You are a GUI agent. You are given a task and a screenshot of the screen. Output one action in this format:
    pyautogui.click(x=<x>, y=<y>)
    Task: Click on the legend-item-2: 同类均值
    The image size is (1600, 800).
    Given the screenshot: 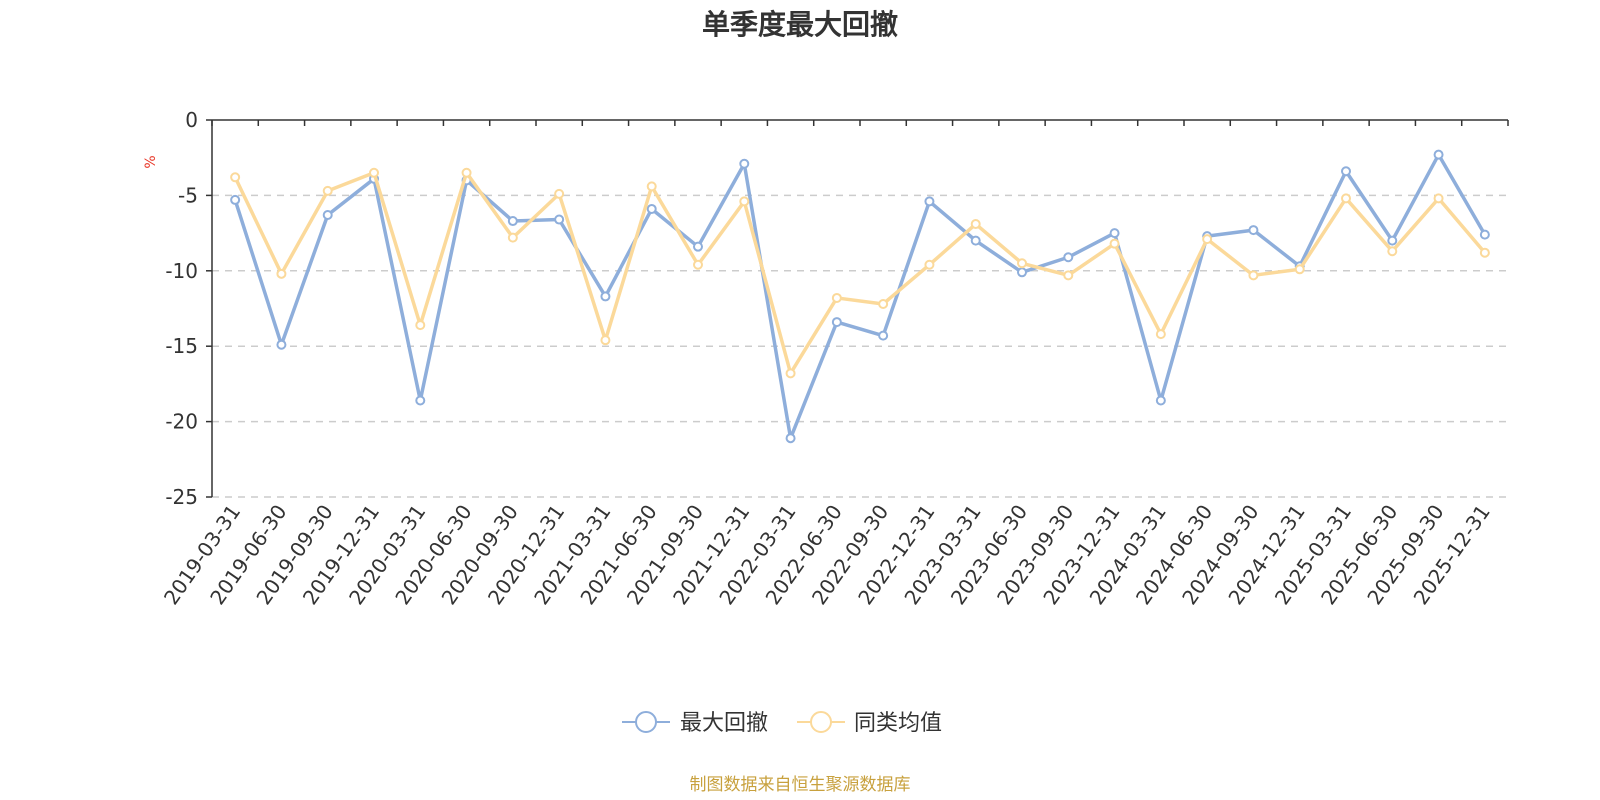 What is the action you would take?
    pyautogui.click(x=869, y=723)
    